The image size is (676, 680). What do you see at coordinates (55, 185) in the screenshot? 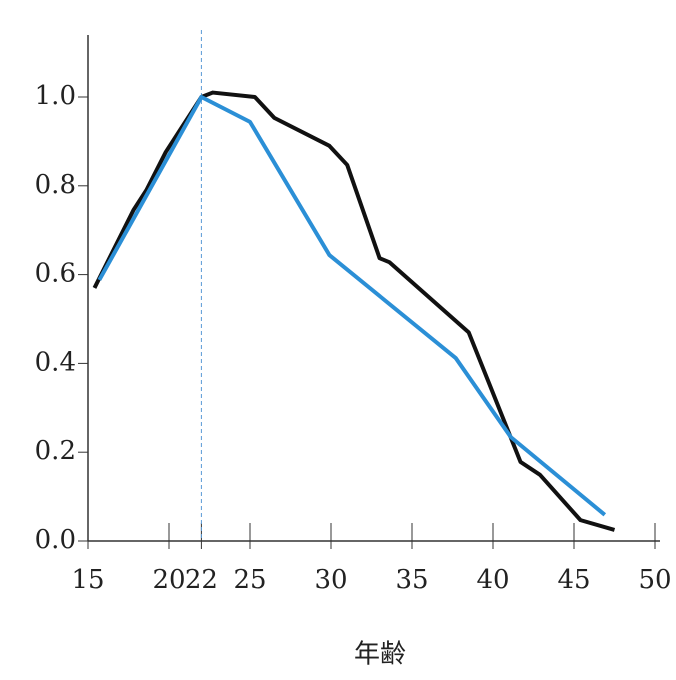
I see `y-tick-label: 0.8` at bounding box center [55, 185].